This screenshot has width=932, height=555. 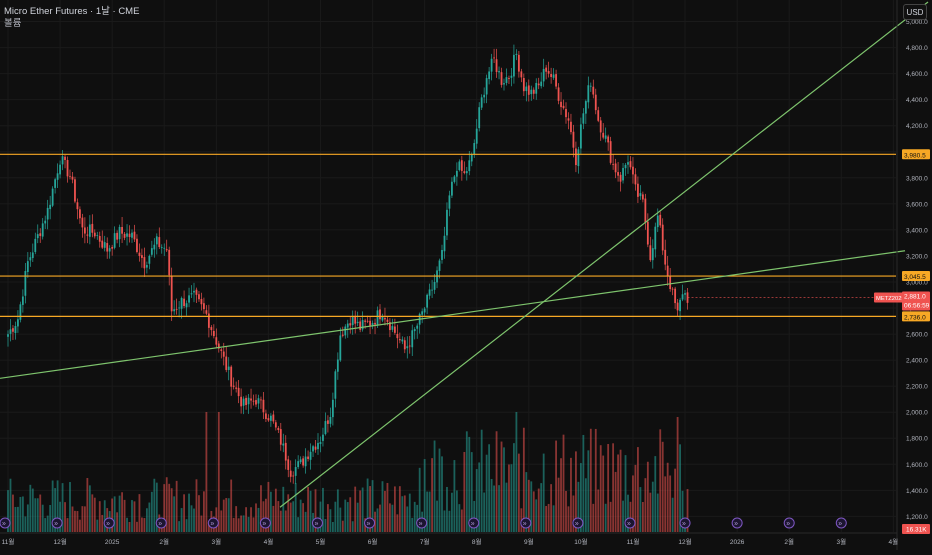 I want to click on price-tick-label: 3,400.0, so click(x=917, y=230).